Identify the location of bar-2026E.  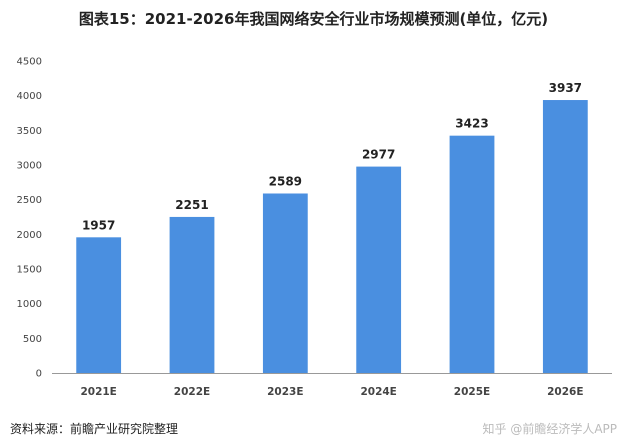
(565, 236).